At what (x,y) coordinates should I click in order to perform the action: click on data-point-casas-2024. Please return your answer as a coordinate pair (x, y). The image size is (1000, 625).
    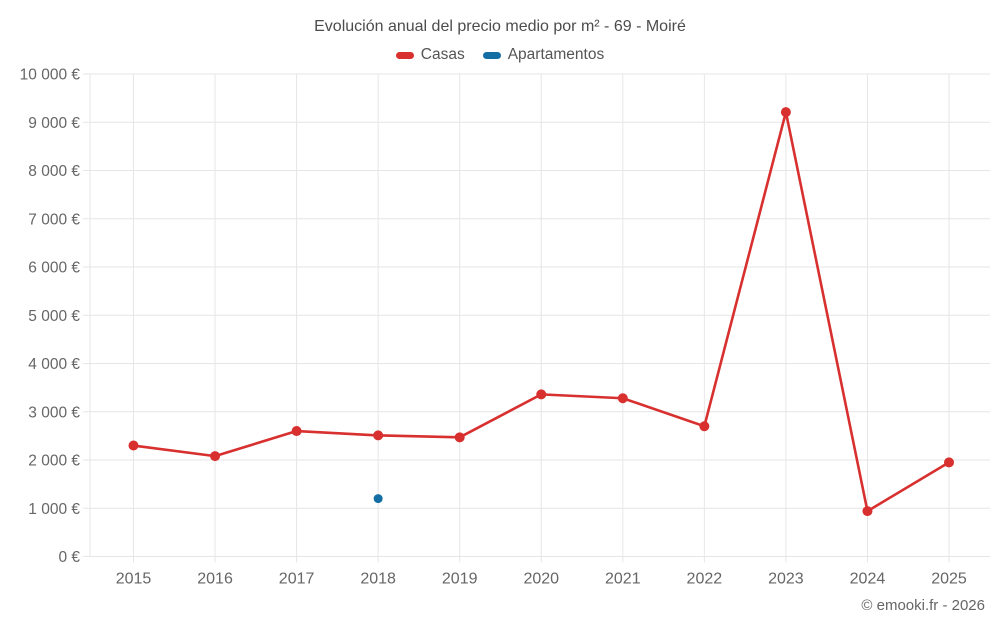
    Looking at the image, I should click on (867, 511).